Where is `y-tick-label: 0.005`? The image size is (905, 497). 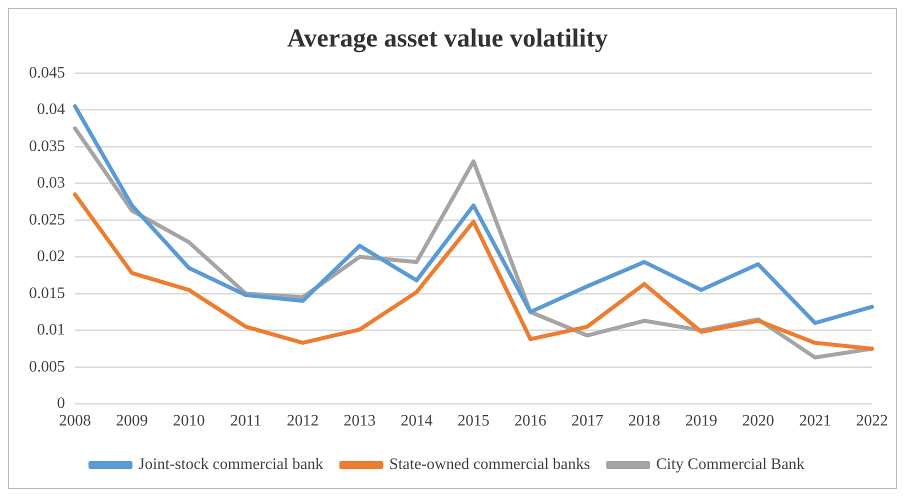
y-tick-label: 0.005 is located at coordinates (47, 367).